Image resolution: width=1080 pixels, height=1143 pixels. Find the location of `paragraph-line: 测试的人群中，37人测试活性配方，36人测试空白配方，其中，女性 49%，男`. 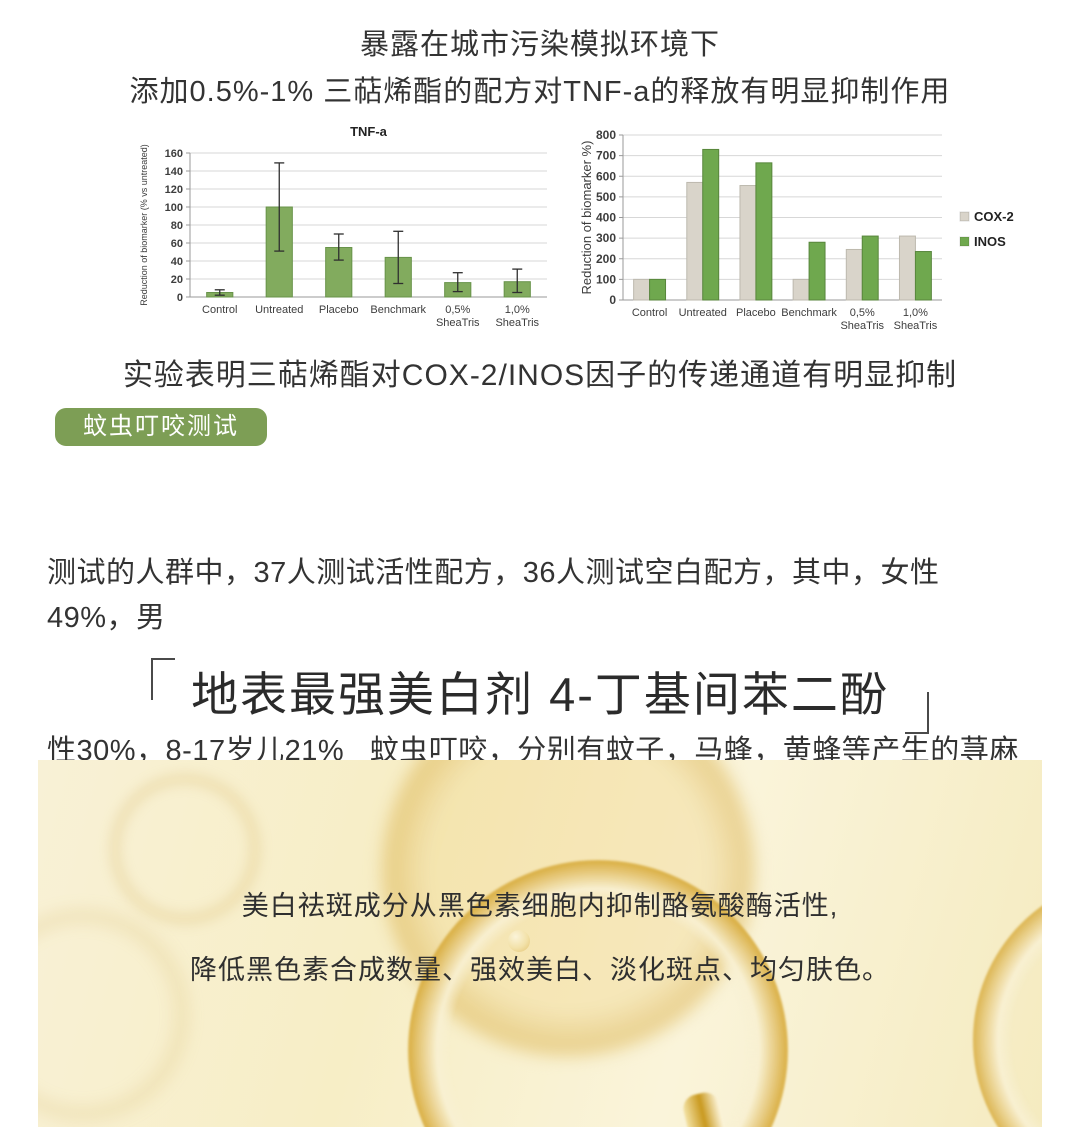

paragraph-line: 测试的人群中，37人测试活性配方，36人测试空白配方，其中，女性 49%，男 is located at coordinates (543, 595).